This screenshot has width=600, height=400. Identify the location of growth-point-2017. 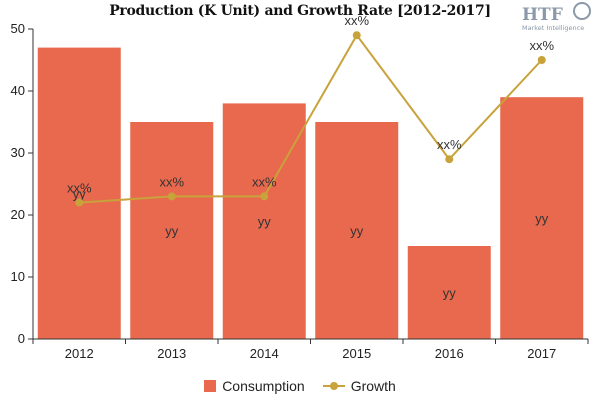
(541, 60).